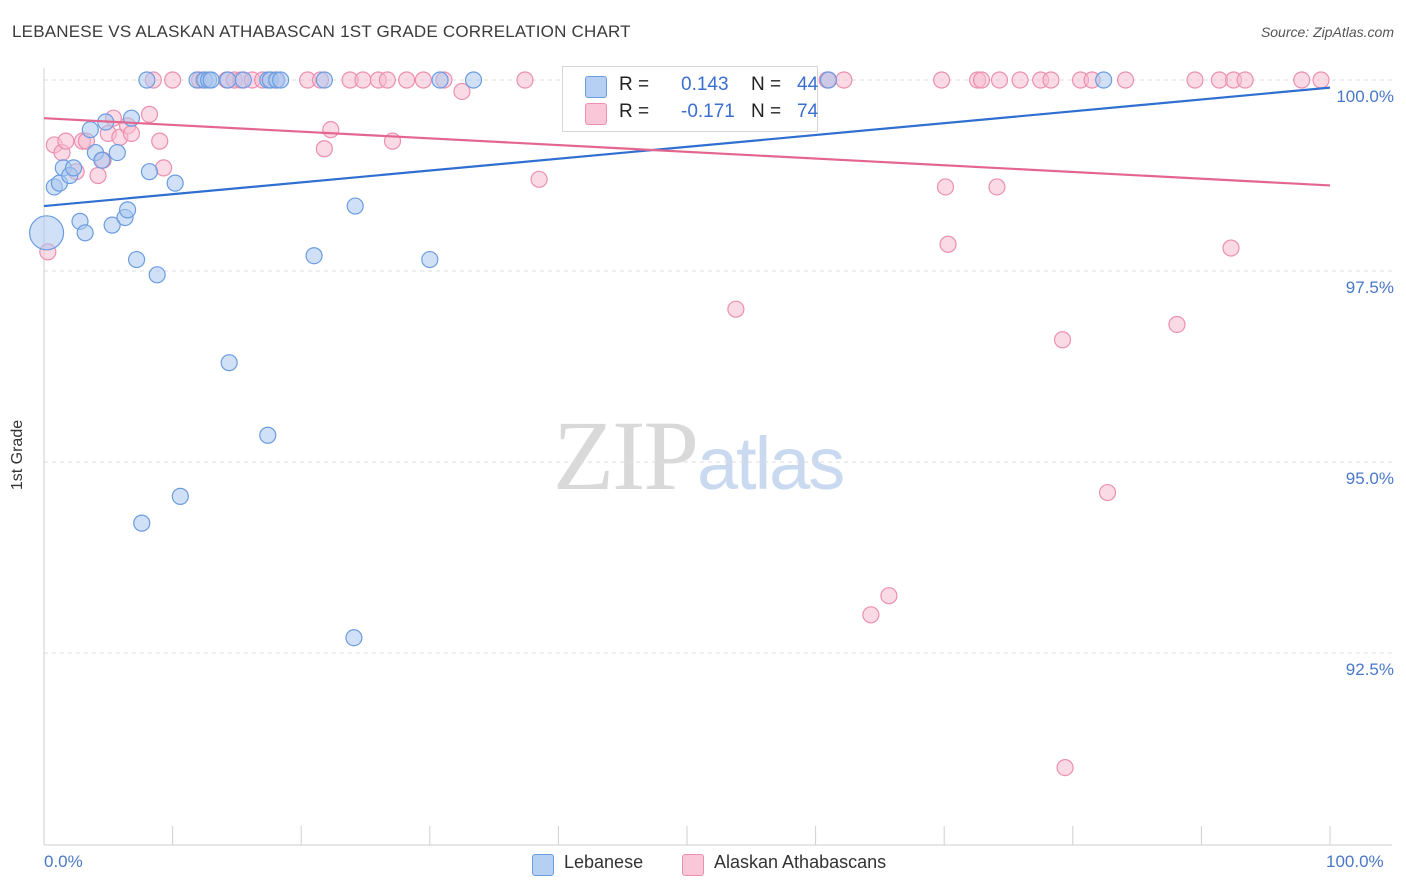  I want to click on alaskan-legend-swatch, so click(693, 865).